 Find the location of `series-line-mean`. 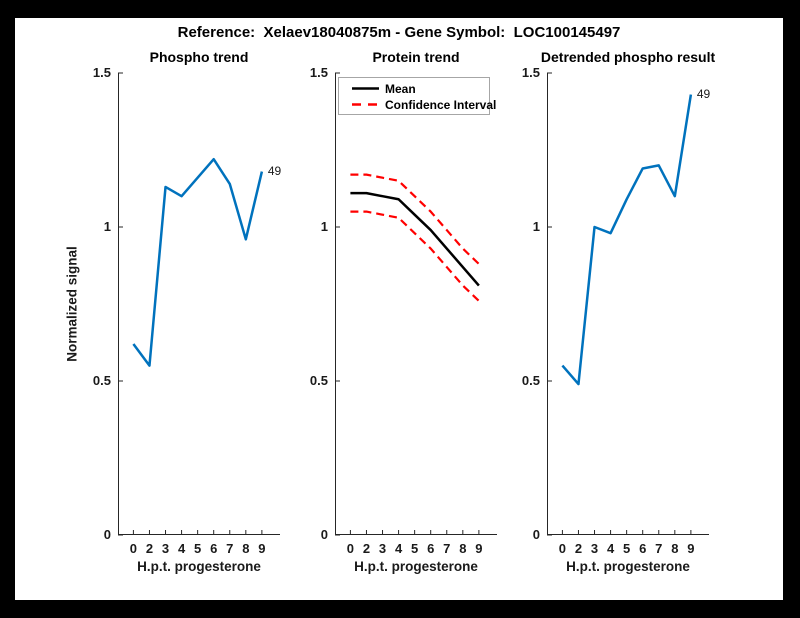

series-line-mean is located at coordinates (415, 239).